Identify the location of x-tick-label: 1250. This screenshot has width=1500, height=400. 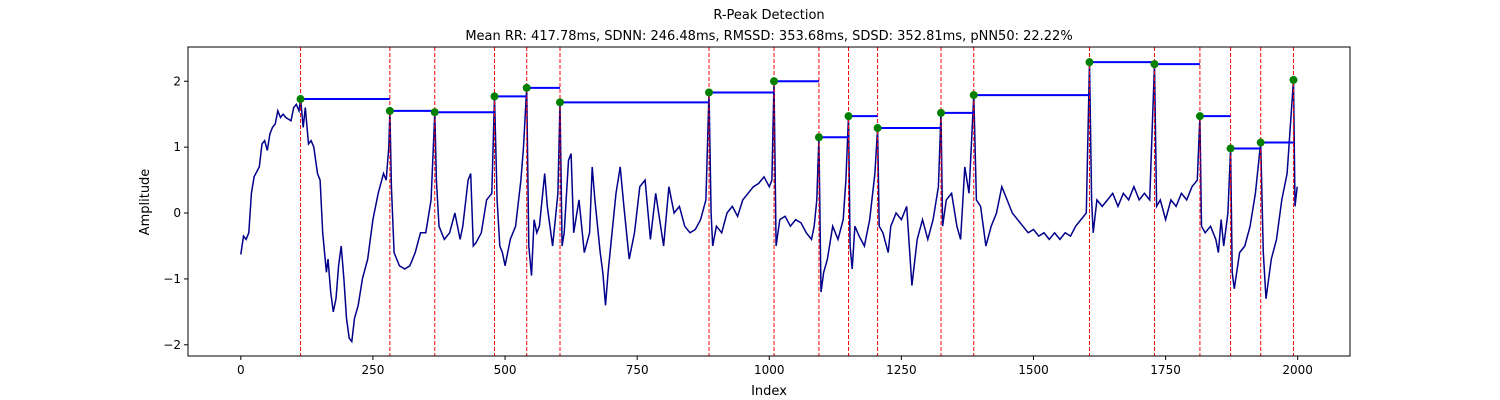
(901, 370).